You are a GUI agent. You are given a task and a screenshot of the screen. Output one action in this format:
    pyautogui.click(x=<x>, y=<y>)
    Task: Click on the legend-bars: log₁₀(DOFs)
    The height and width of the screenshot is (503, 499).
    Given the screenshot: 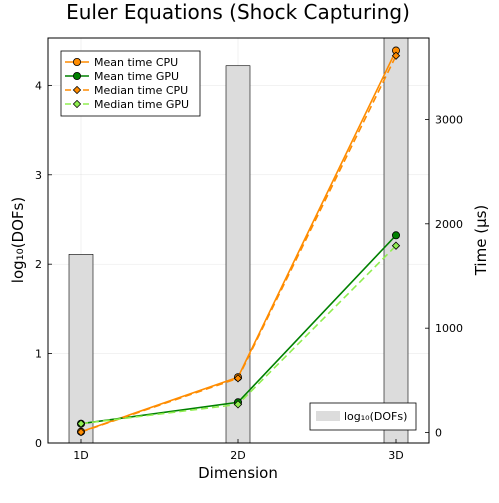 What is the action you would take?
    pyautogui.click(x=363, y=416)
    